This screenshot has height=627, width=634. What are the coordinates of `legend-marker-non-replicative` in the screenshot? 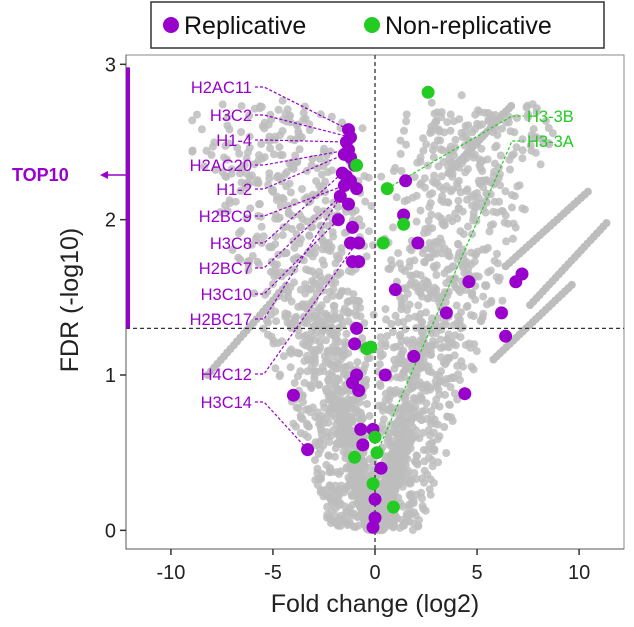 It's located at (372, 25).